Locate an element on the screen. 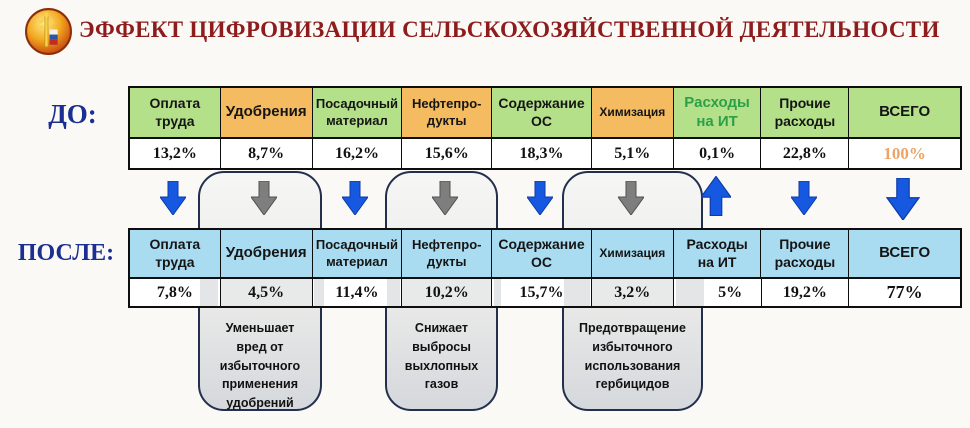 This screenshot has width=970, height=428. before-value-fertilizers: 8,7% is located at coordinates (265, 153).